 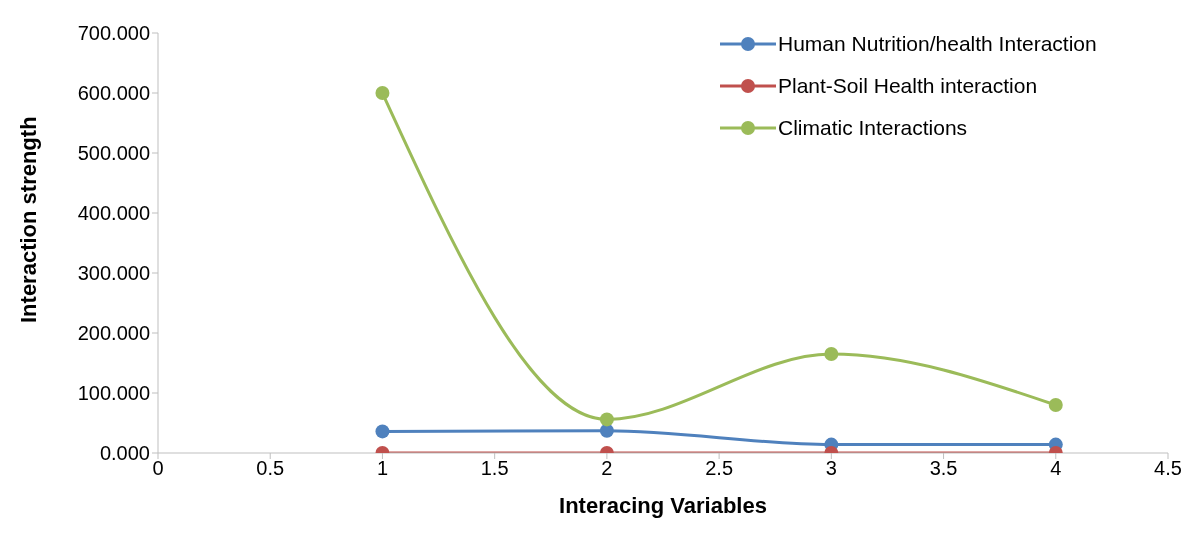 What do you see at coordinates (908, 86) in the screenshot?
I see `legend-label: Plant-Soil Health interaction` at bounding box center [908, 86].